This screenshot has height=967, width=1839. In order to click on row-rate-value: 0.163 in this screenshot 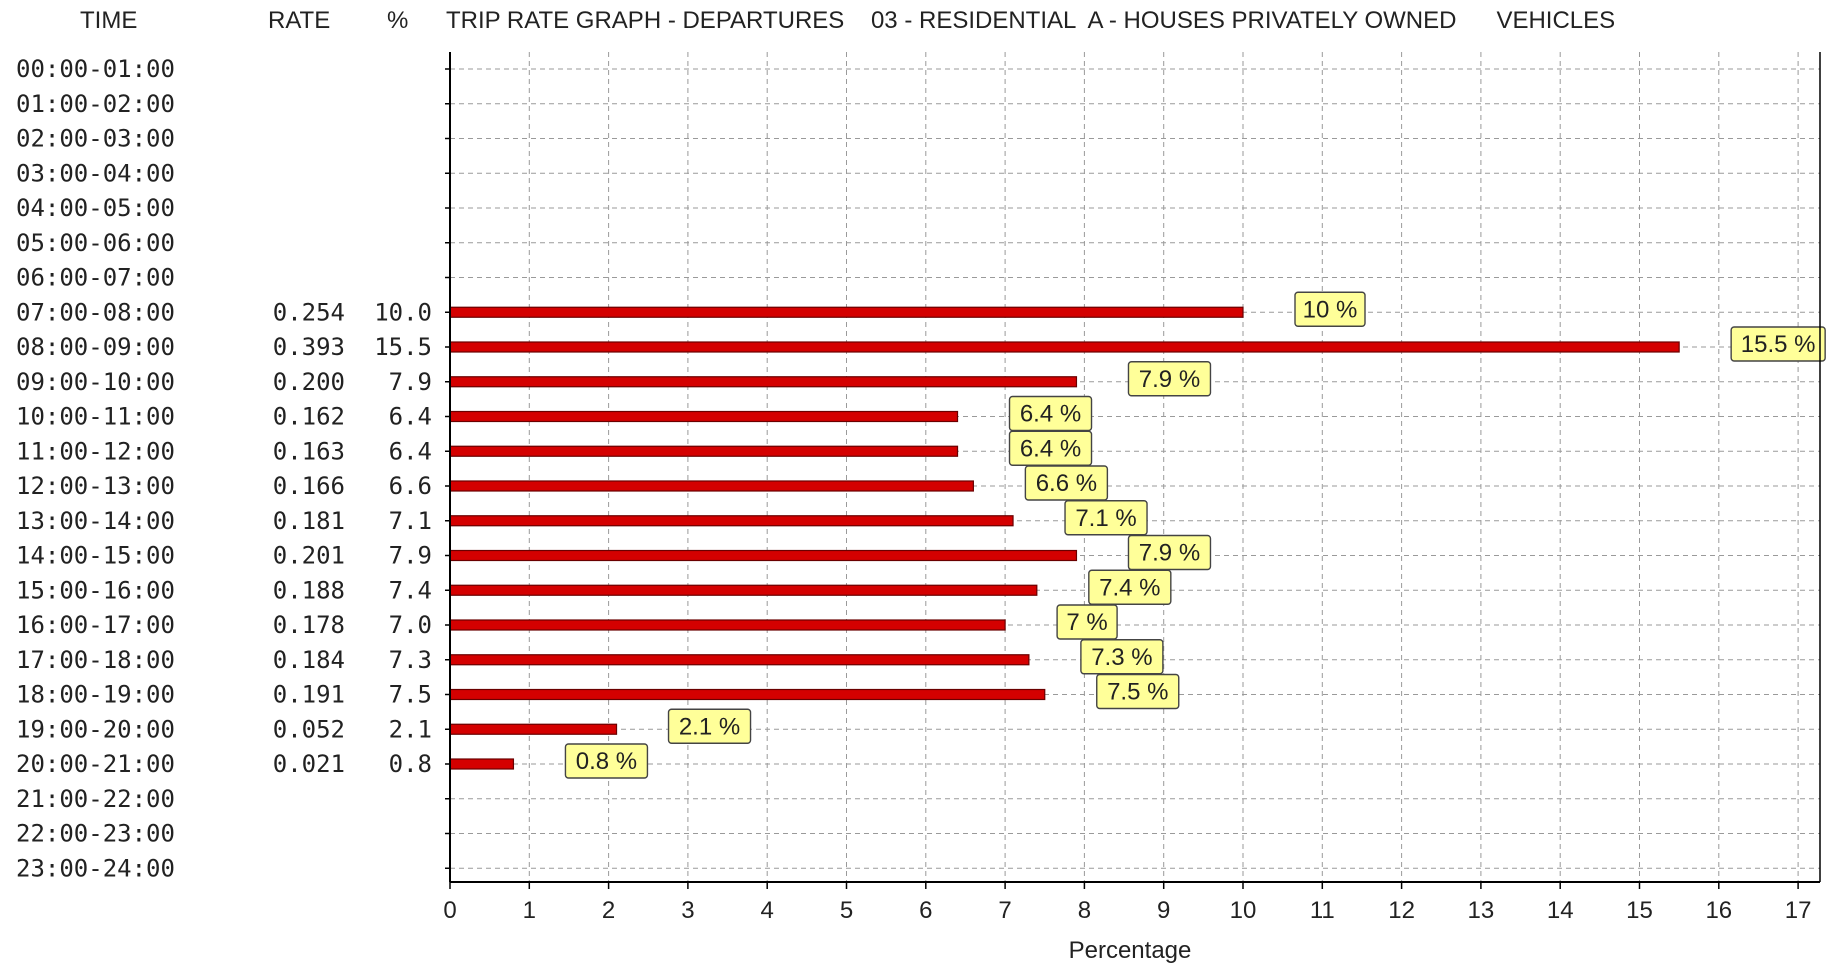, I will do `click(309, 451)`.